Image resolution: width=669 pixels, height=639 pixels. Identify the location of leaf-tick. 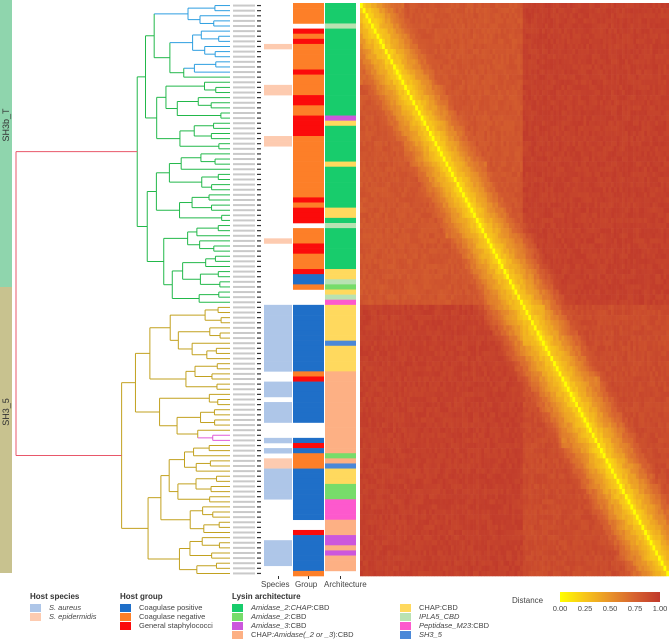
(259, 456).